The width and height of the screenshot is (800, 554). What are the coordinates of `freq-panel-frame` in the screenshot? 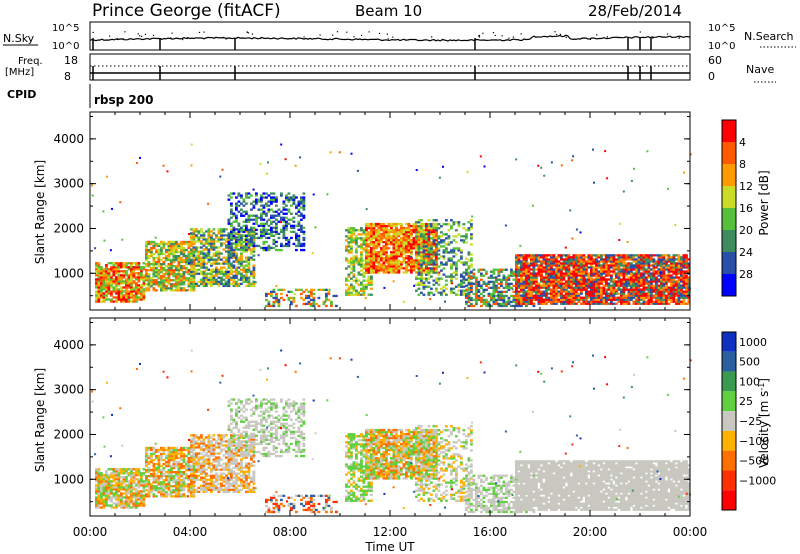 It's located at (390, 67).